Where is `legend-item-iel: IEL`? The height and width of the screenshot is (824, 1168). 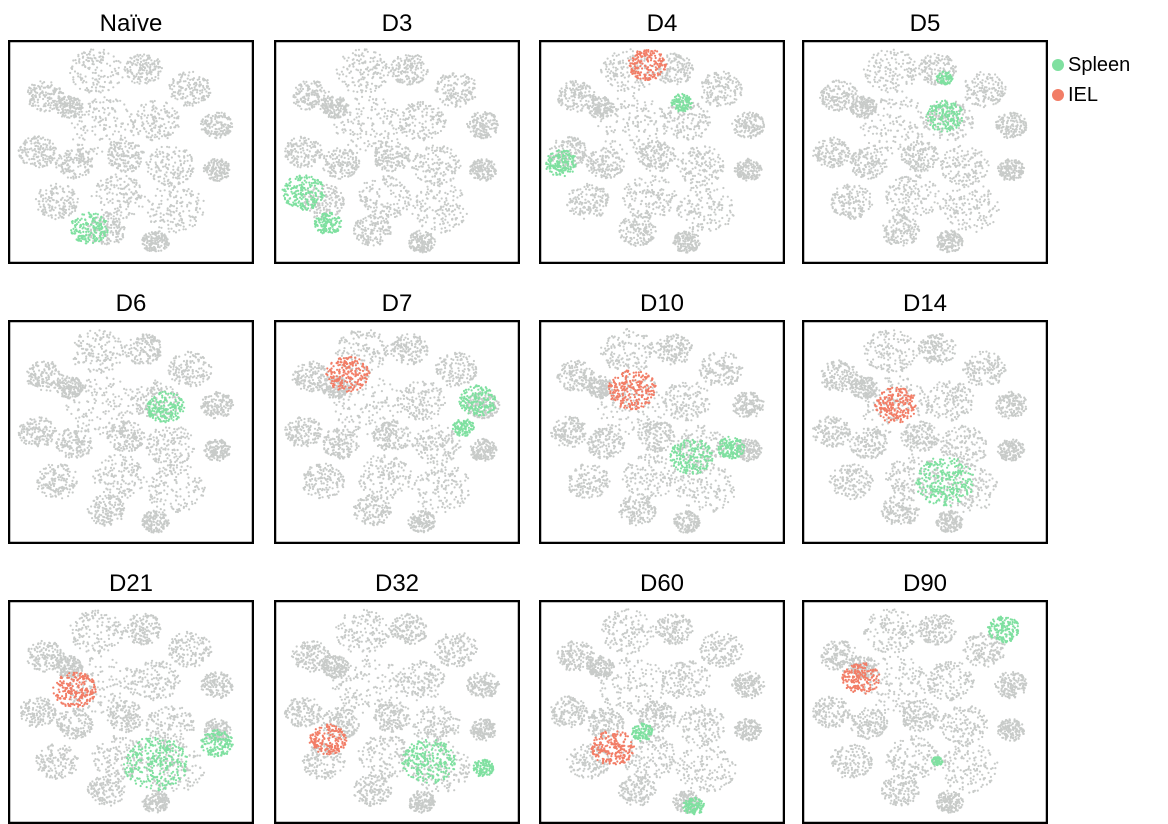
legend-item-iel: IEL is located at coordinates (1091, 95).